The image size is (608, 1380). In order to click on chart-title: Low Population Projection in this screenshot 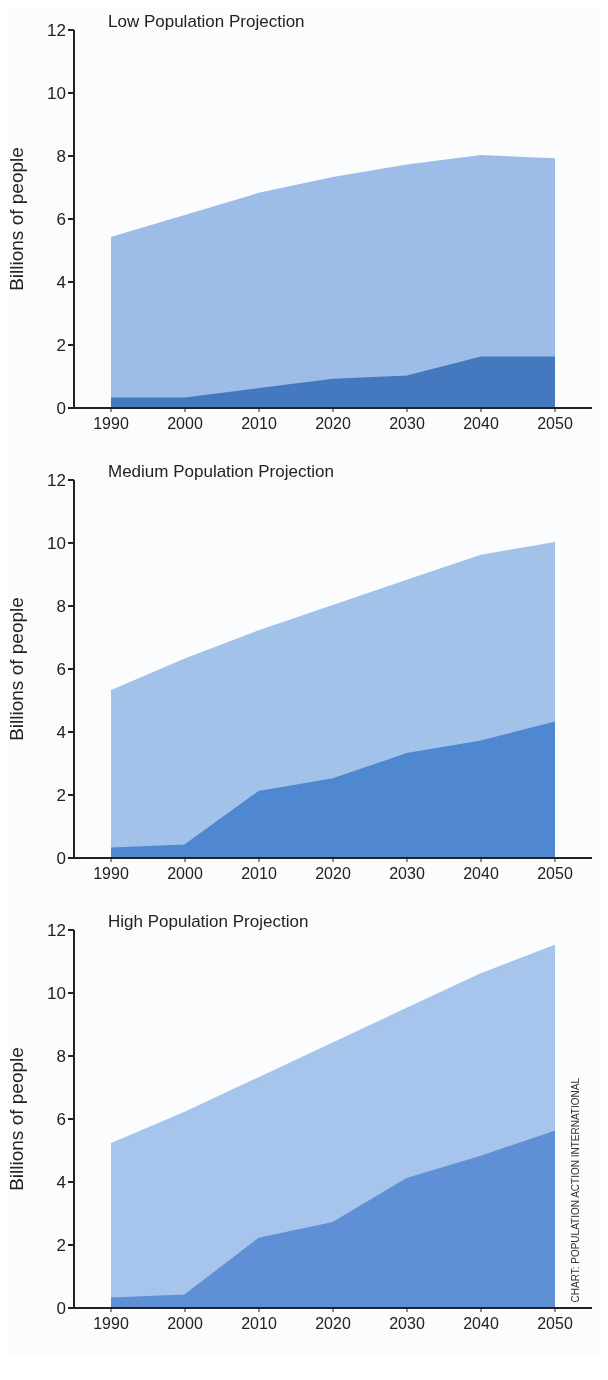, I will do `click(206, 22)`.